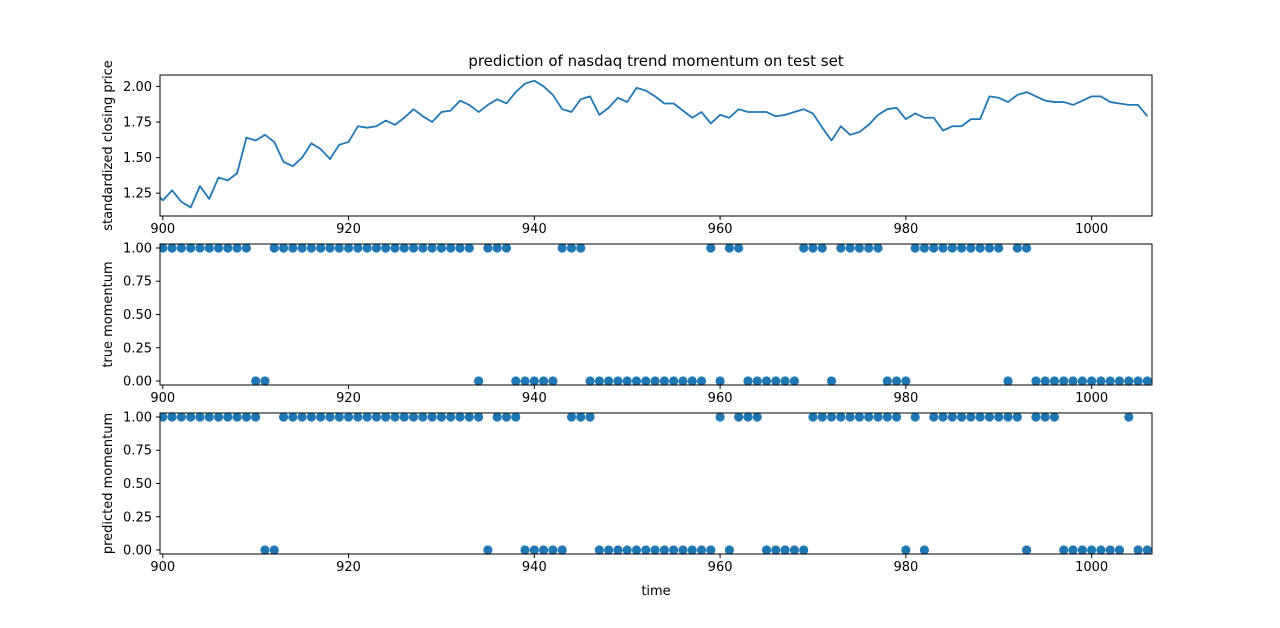 The width and height of the screenshot is (1280, 628). What do you see at coordinates (137, 348) in the screenshot?
I see `y-tick-label: 0.25` at bounding box center [137, 348].